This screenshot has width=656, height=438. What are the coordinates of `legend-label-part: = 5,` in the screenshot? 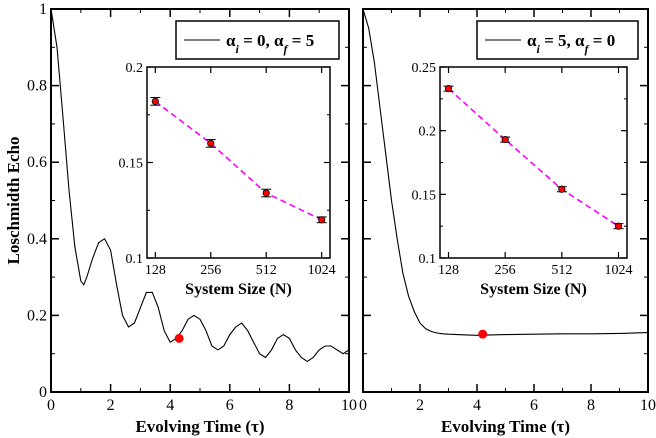 It's located at (557, 40).